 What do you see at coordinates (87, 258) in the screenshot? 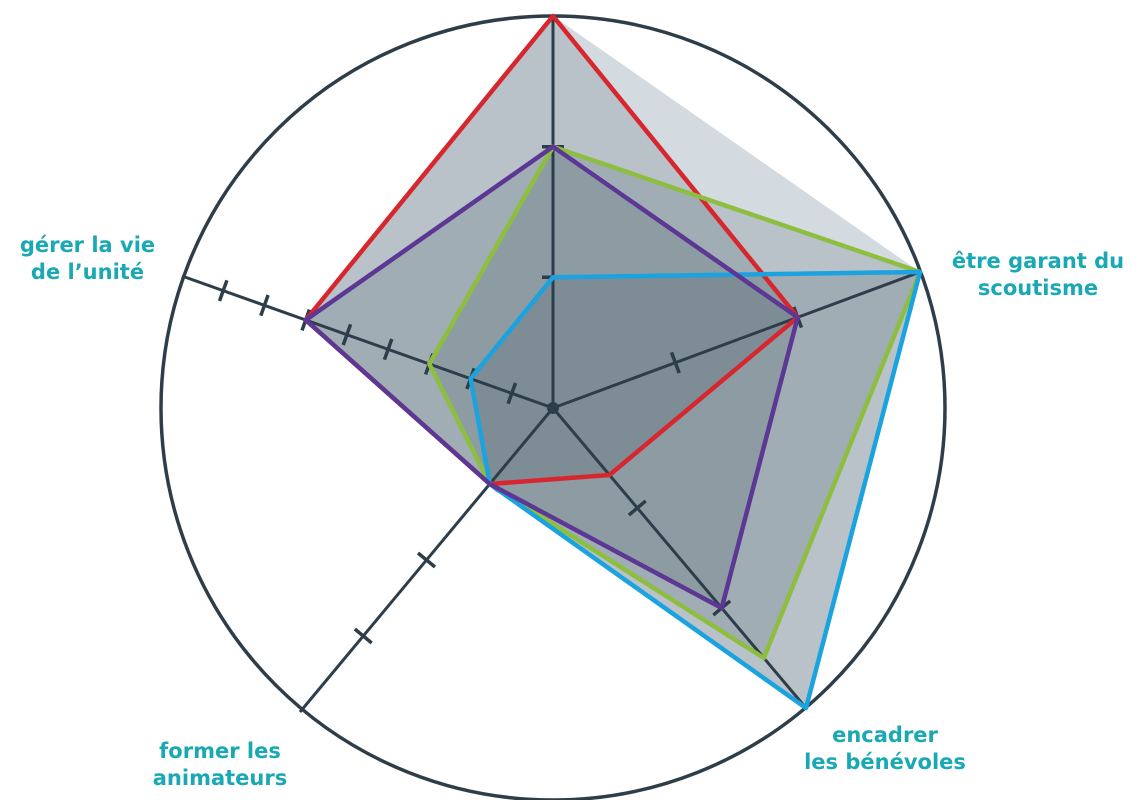
I see `axis-label-gerer: gérer la vie de l’unité` at bounding box center [87, 258].